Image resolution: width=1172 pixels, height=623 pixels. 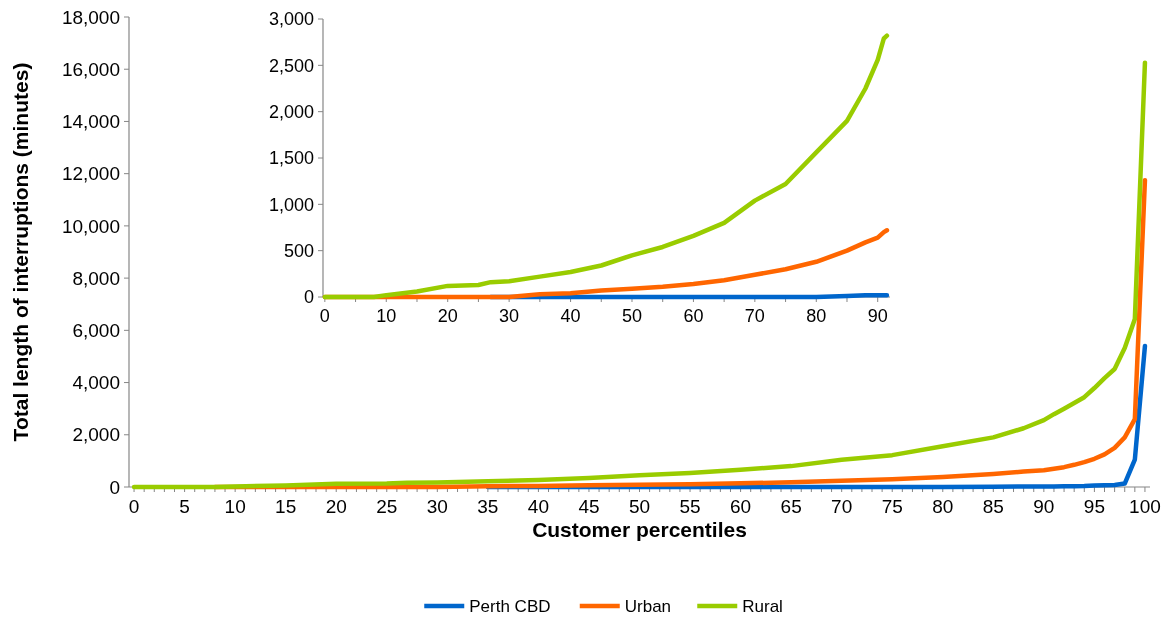 I want to click on y-tick-label: 6,000, so click(x=96, y=330).